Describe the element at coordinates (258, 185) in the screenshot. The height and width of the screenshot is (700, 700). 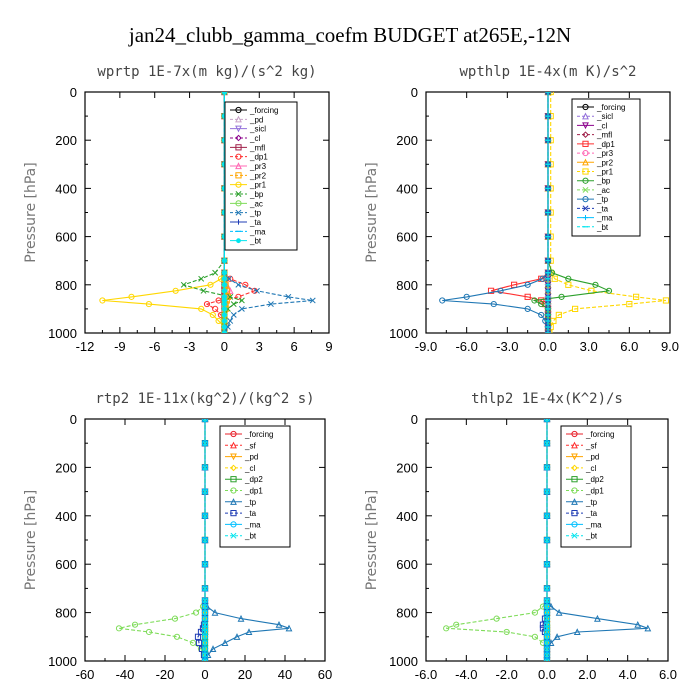
I see `legend-label: _pr1` at that location.